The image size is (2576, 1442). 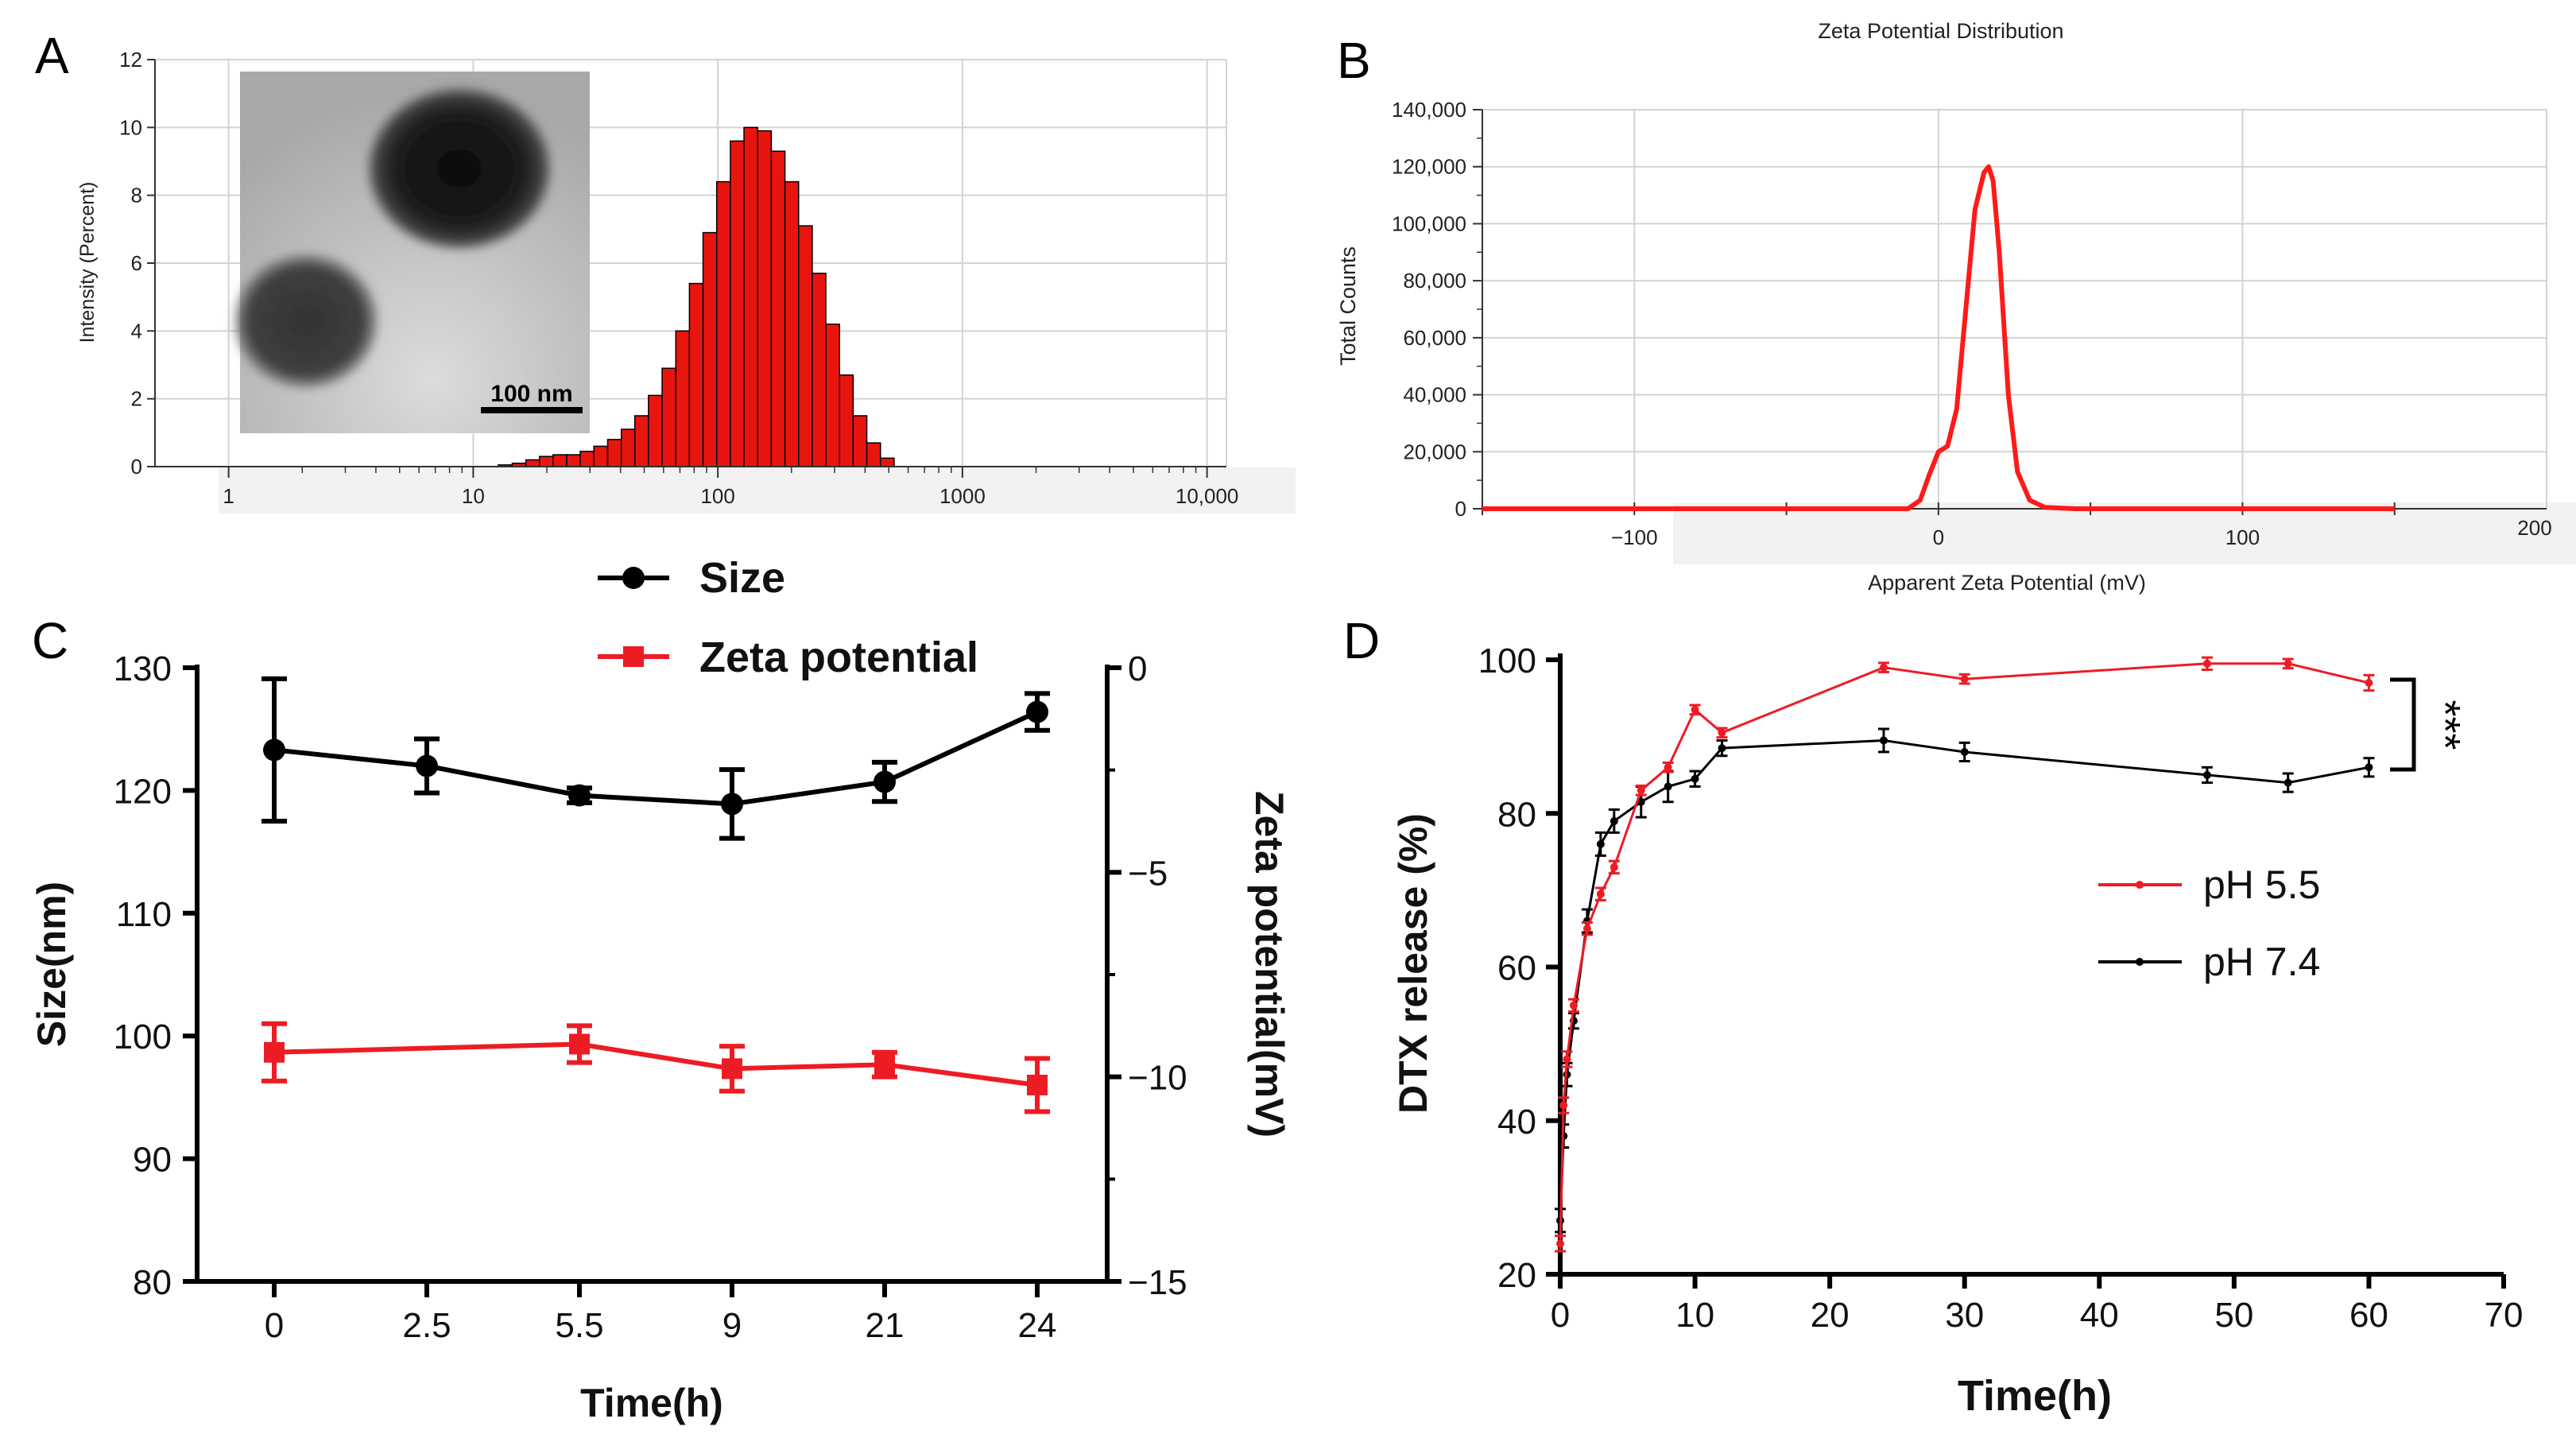 I want to click on tem-inset-image: 100 nm, so click(x=412, y=252).